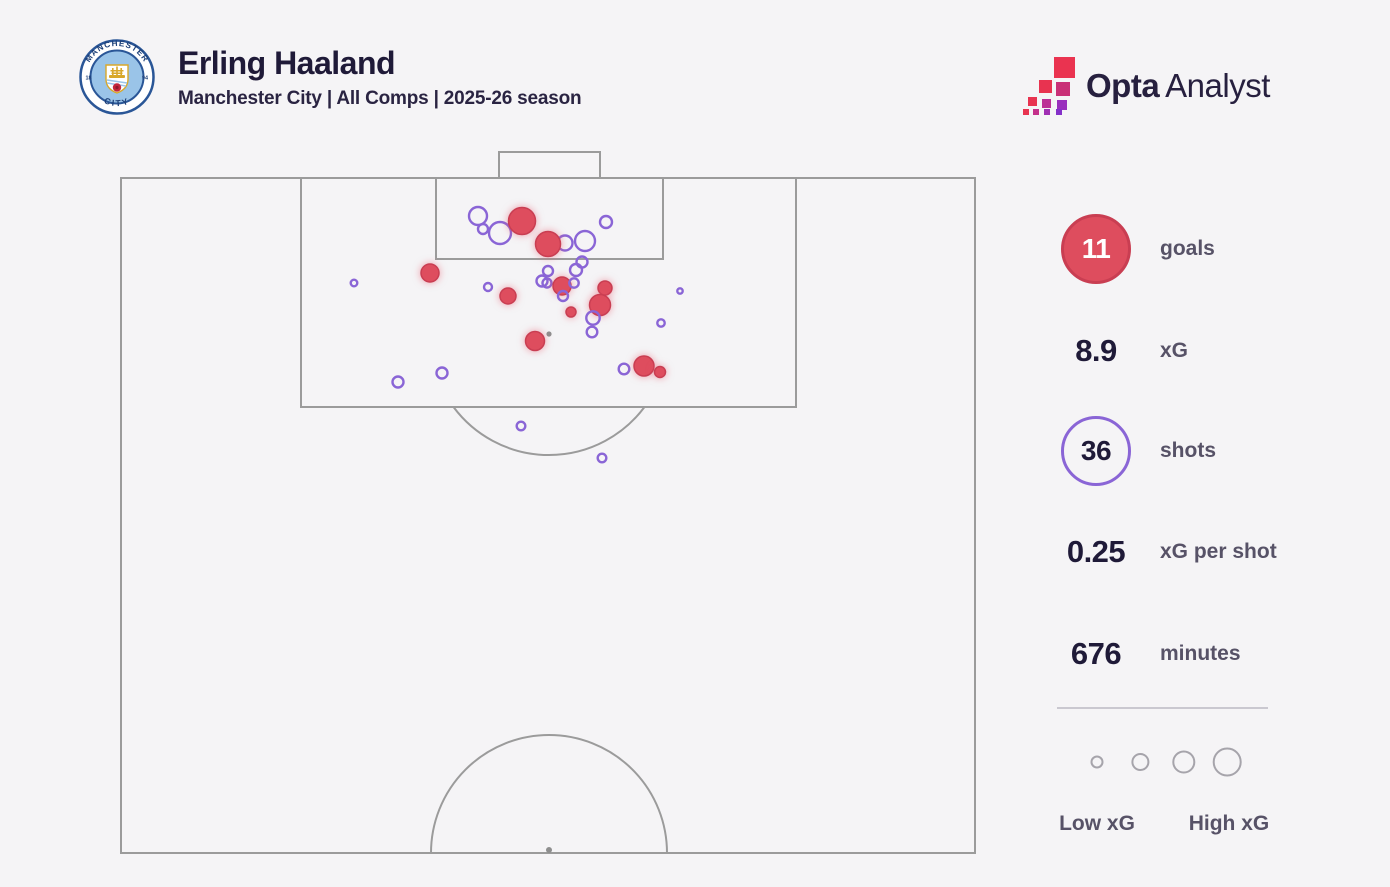  Describe the element at coordinates (1178, 85) in the screenshot. I see `opta-analyst-wordmark: Opta Analyst` at that location.